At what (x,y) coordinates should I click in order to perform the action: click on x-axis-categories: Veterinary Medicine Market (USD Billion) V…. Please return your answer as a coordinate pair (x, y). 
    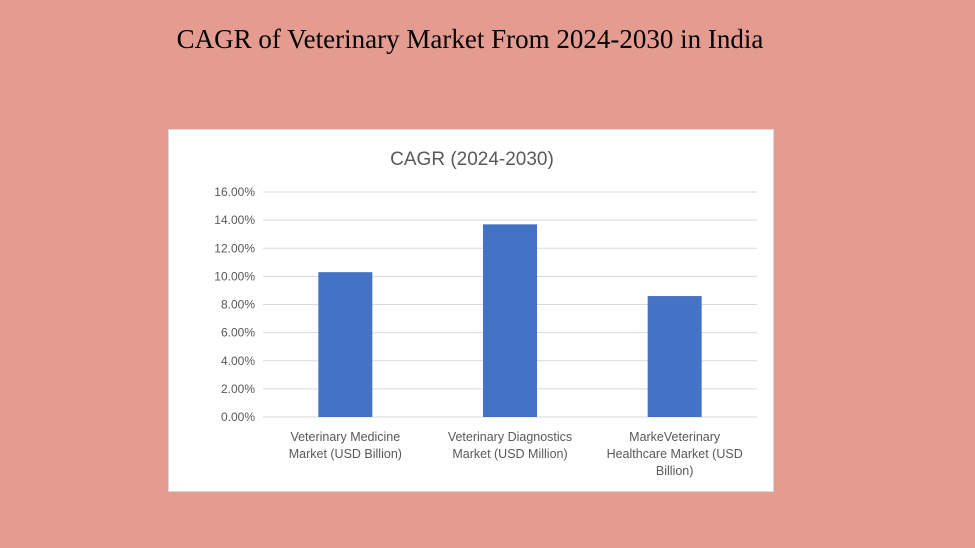
    Looking at the image, I should click on (516, 454).